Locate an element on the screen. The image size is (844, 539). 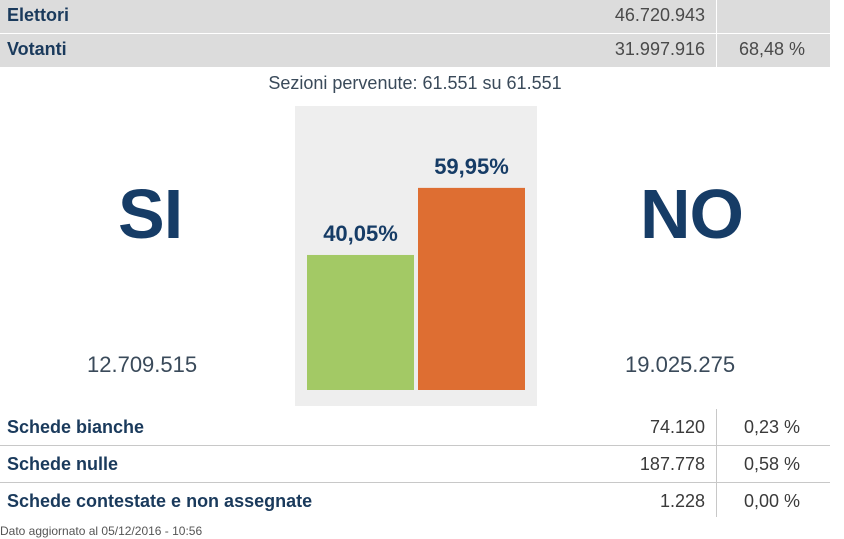
result-bar-chart: 40,05% 59,95% is located at coordinates (416, 272).